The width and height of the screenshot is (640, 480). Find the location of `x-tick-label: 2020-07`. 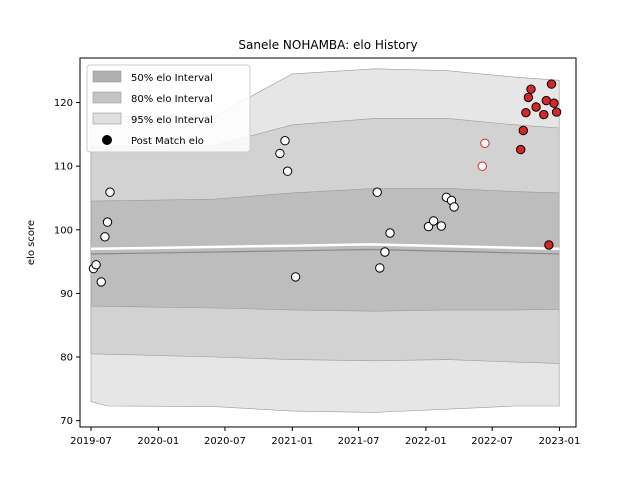

x-tick-label: 2020-07 is located at coordinates (225, 441).